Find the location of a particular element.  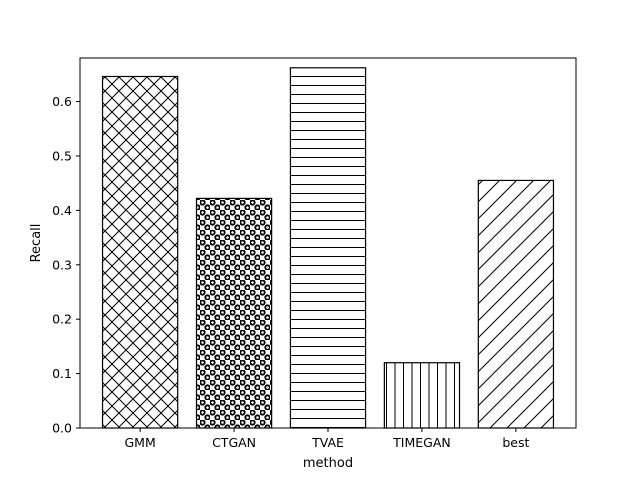

y-tick-label: 0.1 is located at coordinates (62, 373).